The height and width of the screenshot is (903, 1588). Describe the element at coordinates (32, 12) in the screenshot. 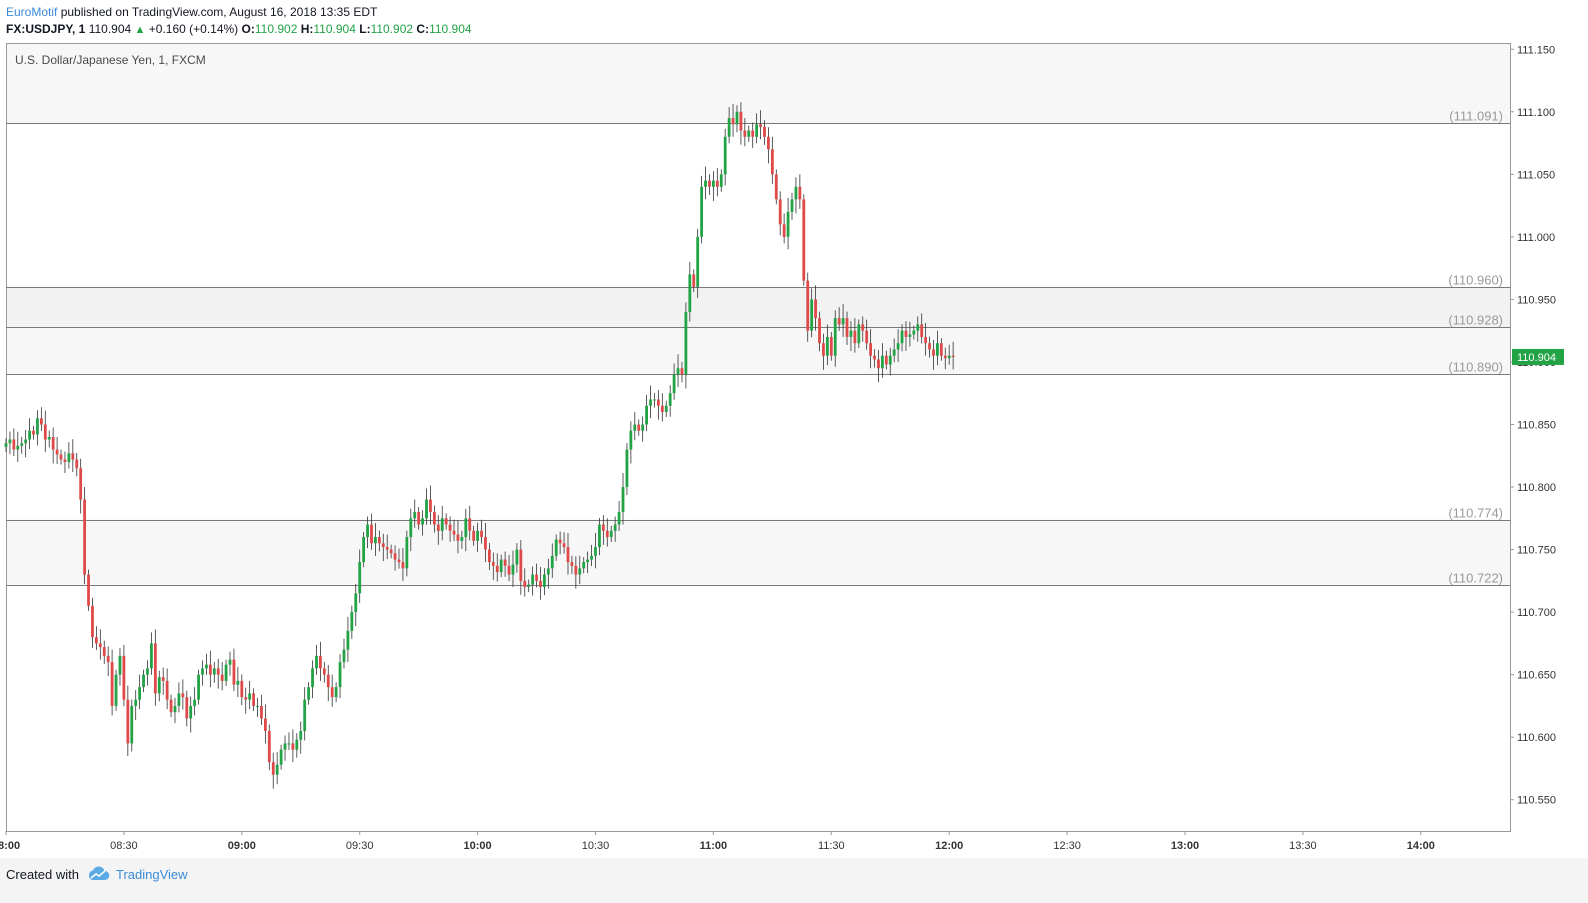

I see `author-link: EuroMotif` at that location.